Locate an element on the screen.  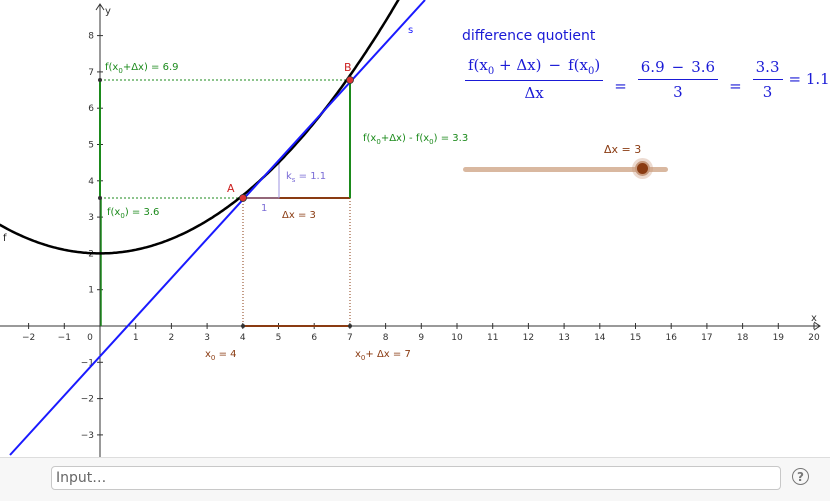
input-bar: ? is located at coordinates (415, 479).